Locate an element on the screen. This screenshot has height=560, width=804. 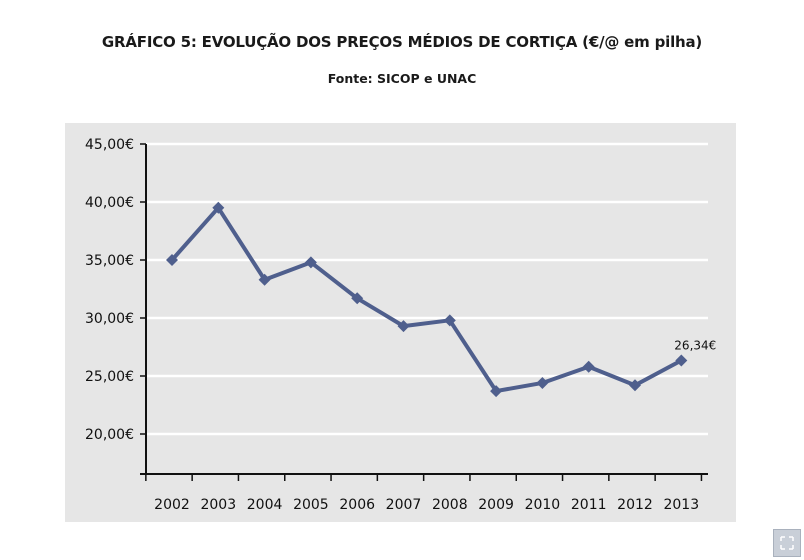
x-tick-label: 2002 is located at coordinates (172, 505).